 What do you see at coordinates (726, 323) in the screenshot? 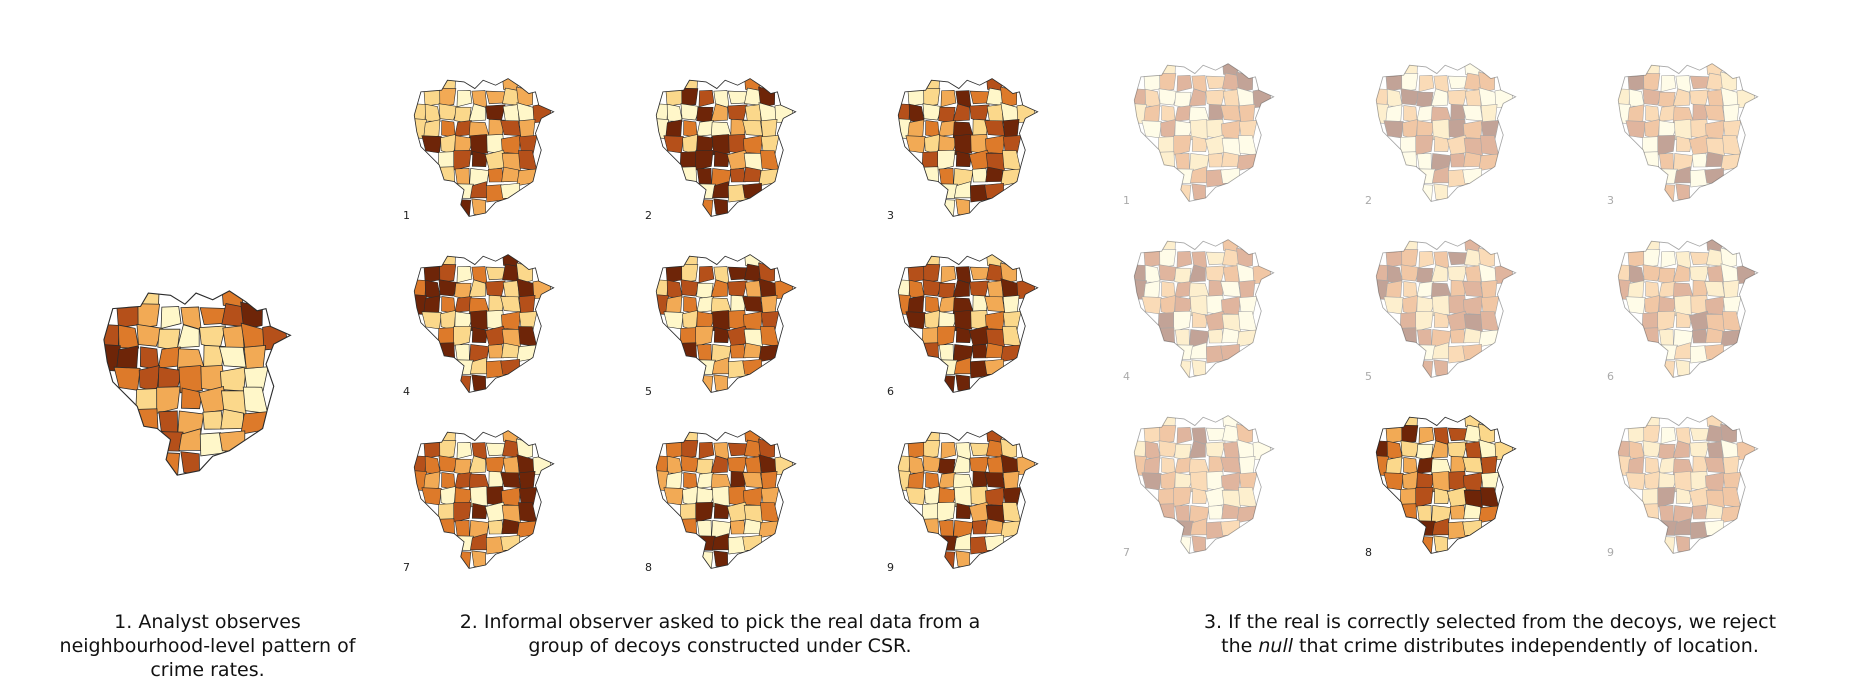
I see `map-5-svg` at bounding box center [726, 323].